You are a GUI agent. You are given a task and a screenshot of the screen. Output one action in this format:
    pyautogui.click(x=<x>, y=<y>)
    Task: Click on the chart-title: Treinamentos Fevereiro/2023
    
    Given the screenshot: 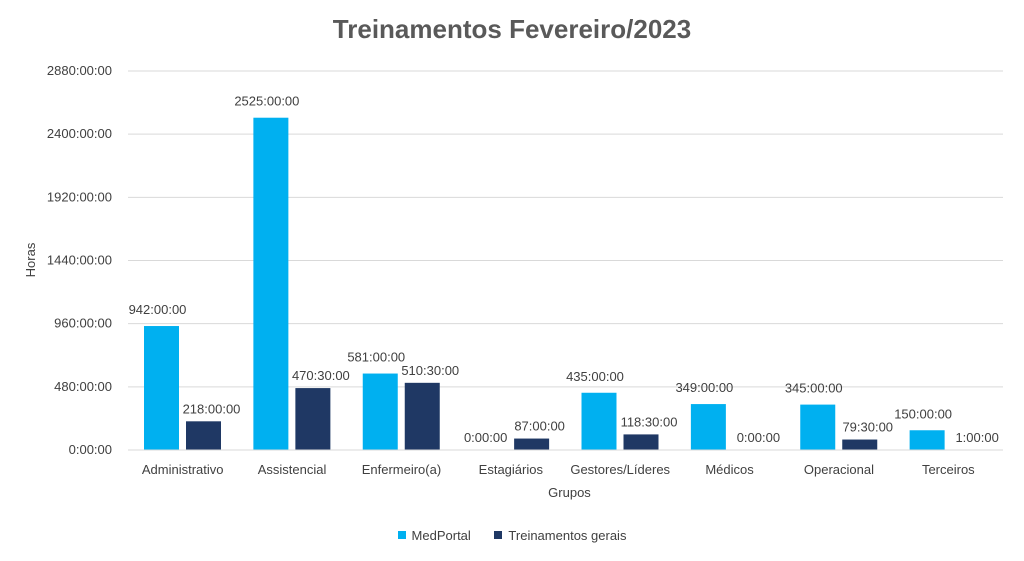 What is the action you would take?
    pyautogui.click(x=512, y=29)
    